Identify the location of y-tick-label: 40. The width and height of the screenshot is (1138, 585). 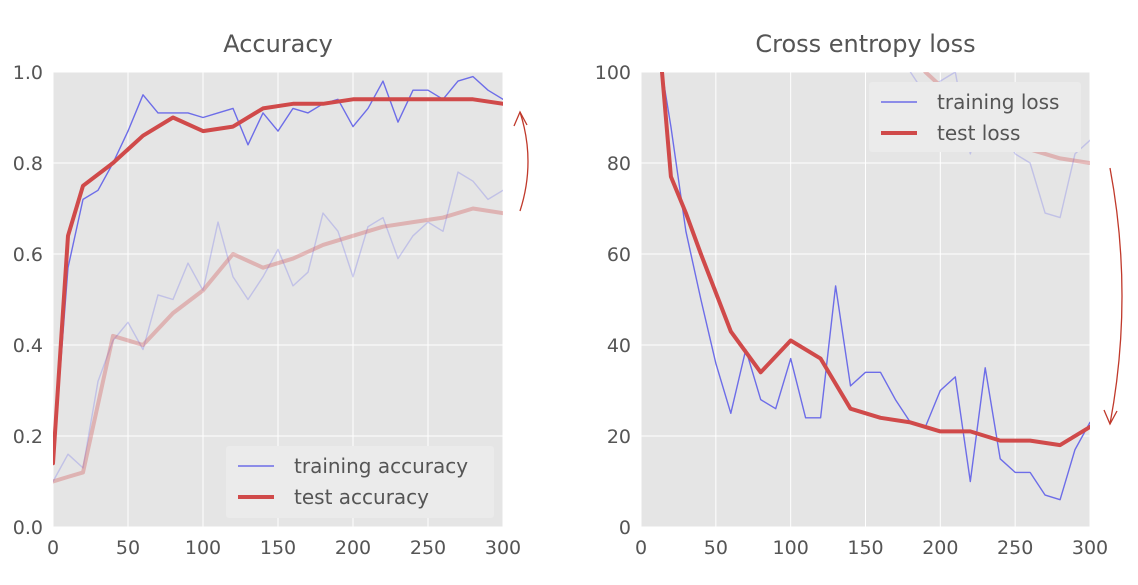
(619, 346).